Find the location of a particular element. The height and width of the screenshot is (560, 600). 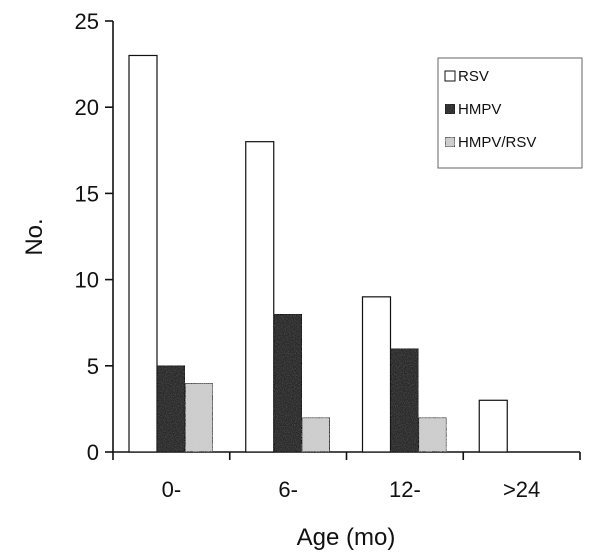

x-tick-label: 0- is located at coordinates (172, 489).